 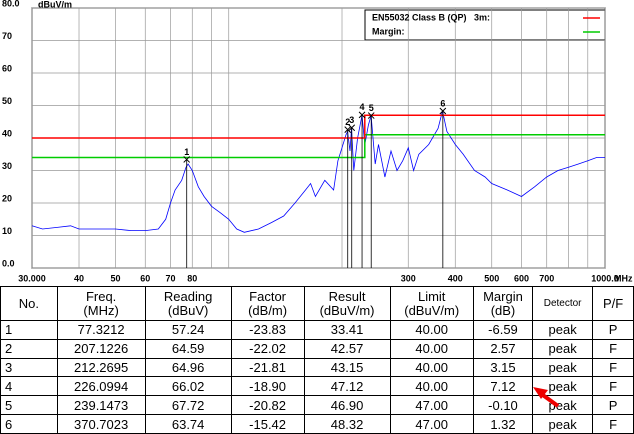 I want to click on cell: 226.0994, so click(x=101, y=386).